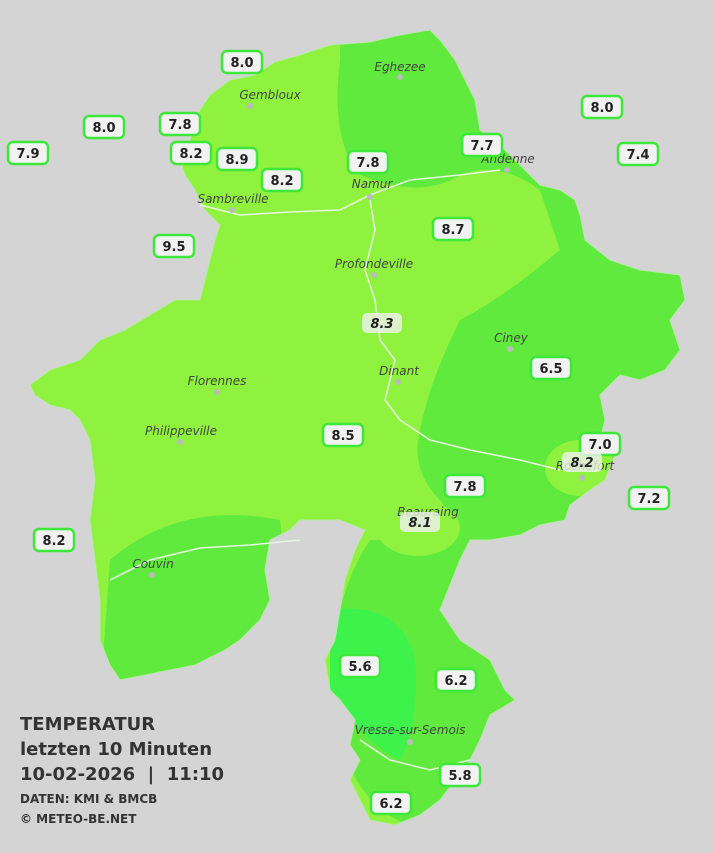 This screenshot has width=713, height=853. Describe the element at coordinates (232, 199) in the screenshot. I see `town-name: Sambreville` at that location.